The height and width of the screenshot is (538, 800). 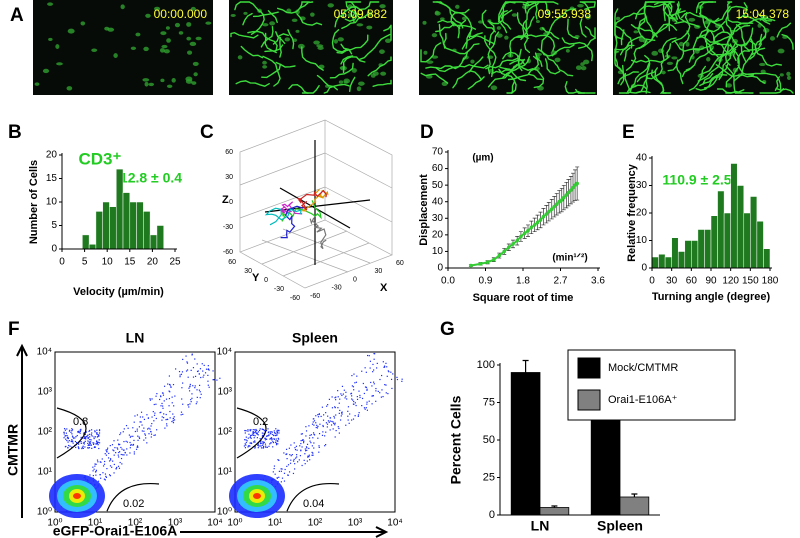 I want to click on y-tick-label: 10, so click(x=642, y=240).